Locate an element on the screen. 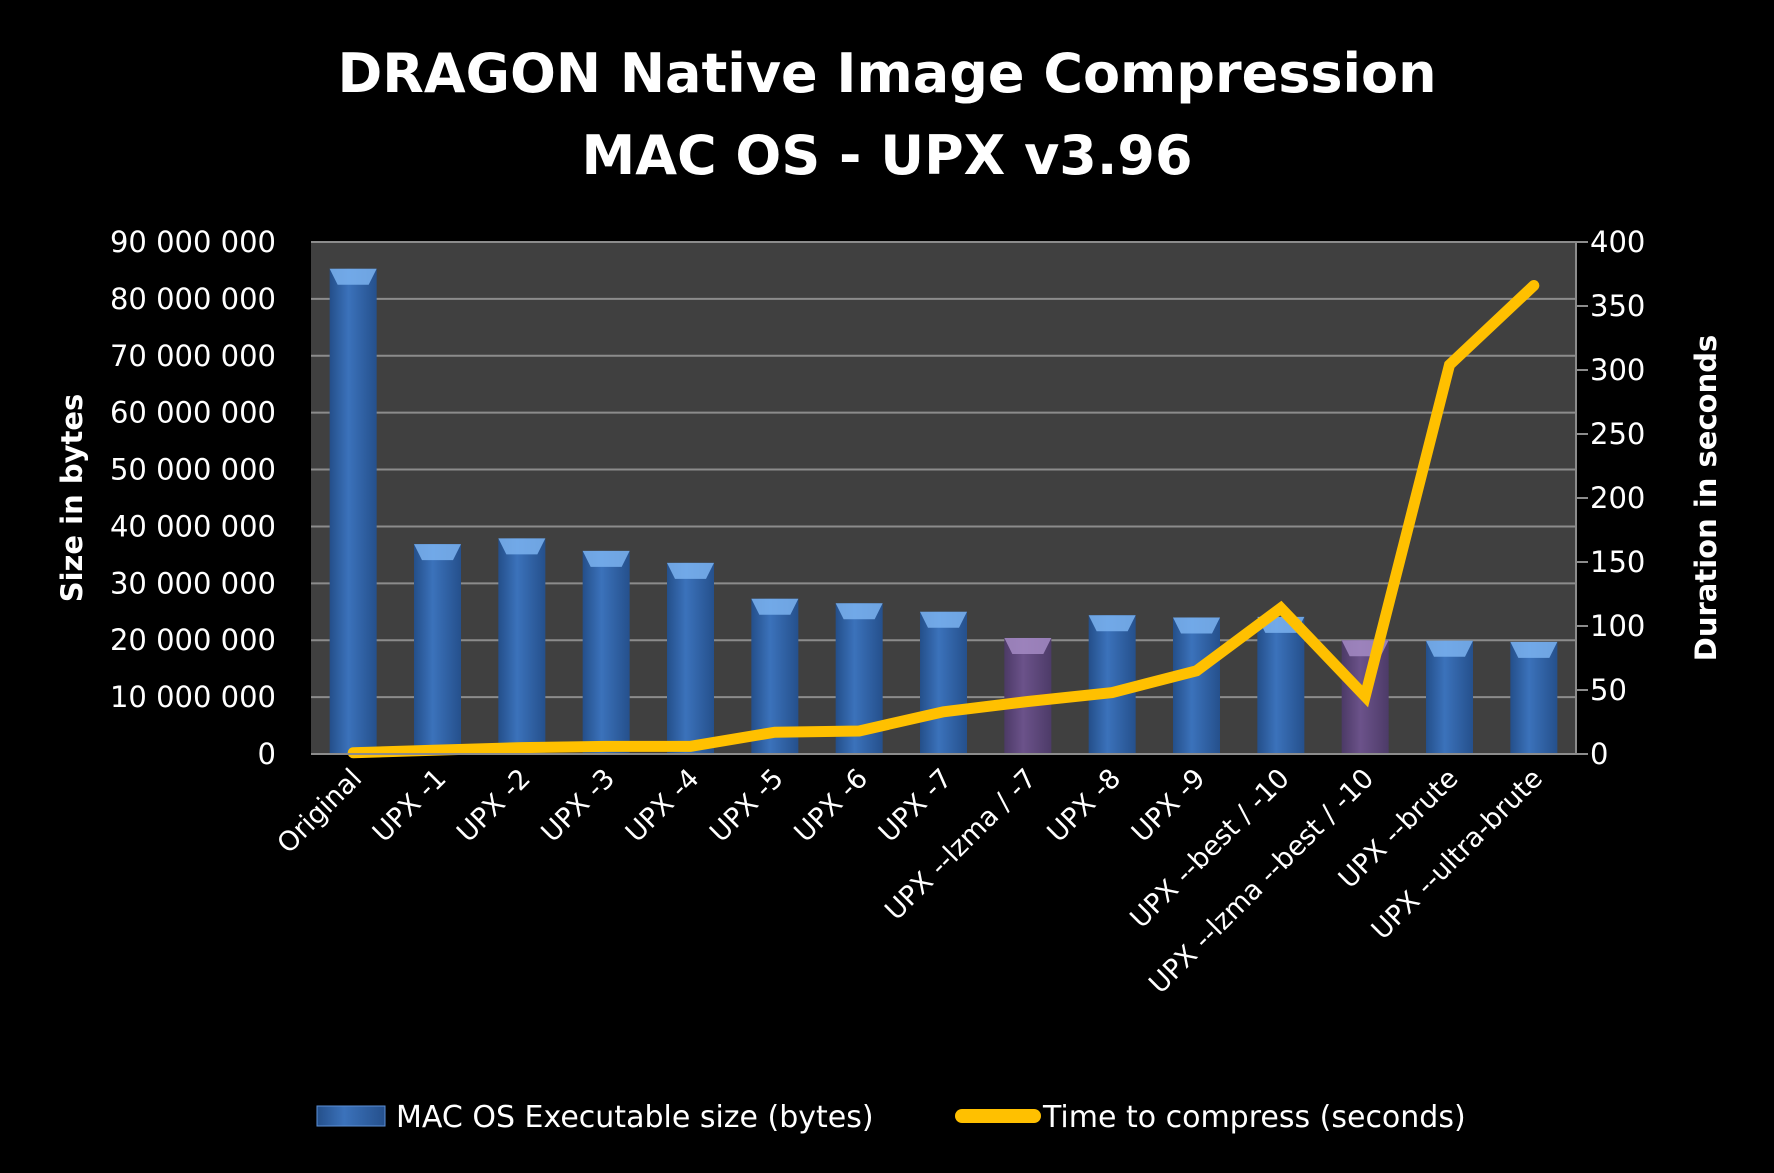 Image resolution: width=1774 pixels, height=1173 pixels. y2-tick-label: 300 is located at coordinates (1617, 370).